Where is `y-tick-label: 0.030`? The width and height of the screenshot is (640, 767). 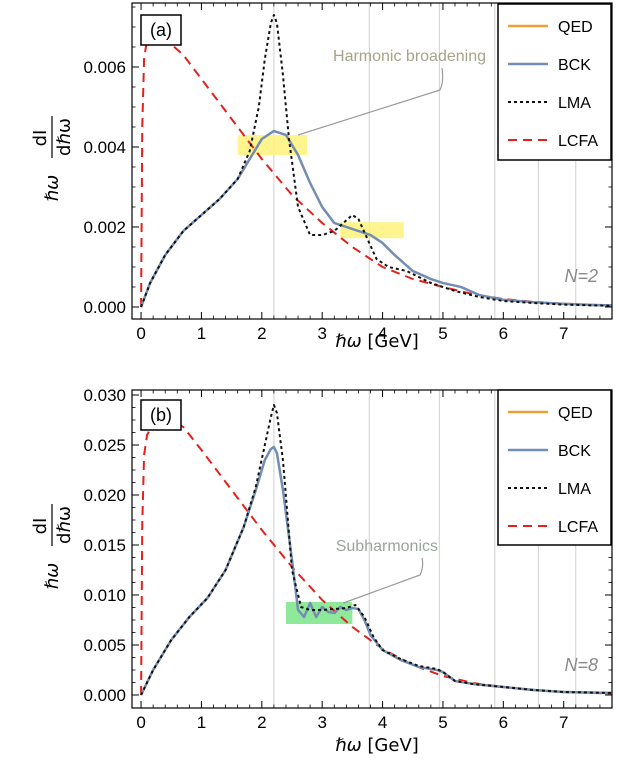 y-tick-label: 0.030 is located at coordinates (104, 395).